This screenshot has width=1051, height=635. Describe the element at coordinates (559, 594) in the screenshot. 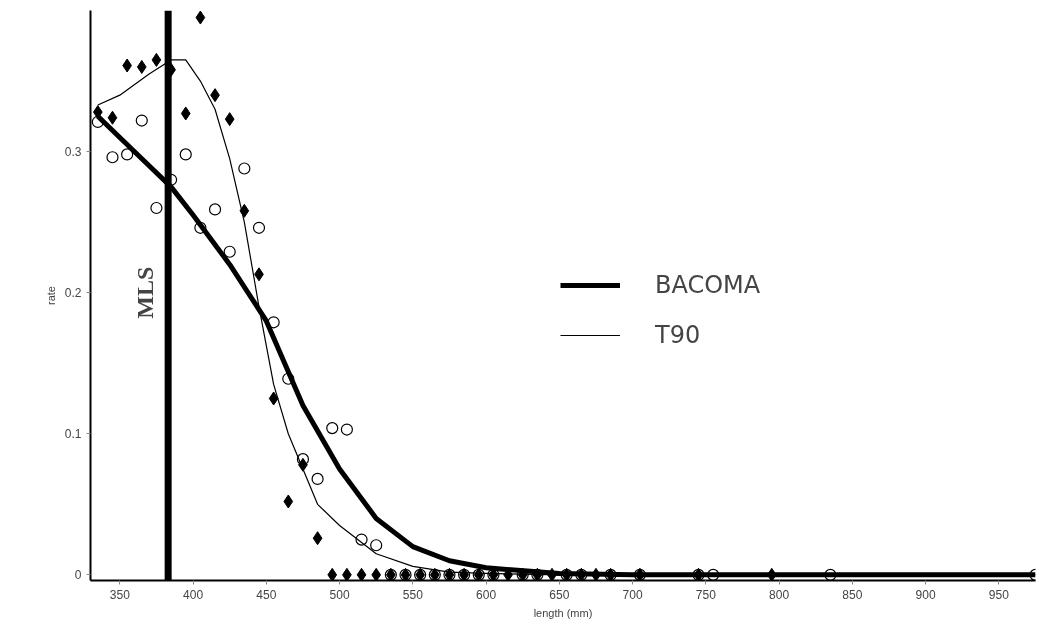

I see `x-tick-label: 650` at that location.